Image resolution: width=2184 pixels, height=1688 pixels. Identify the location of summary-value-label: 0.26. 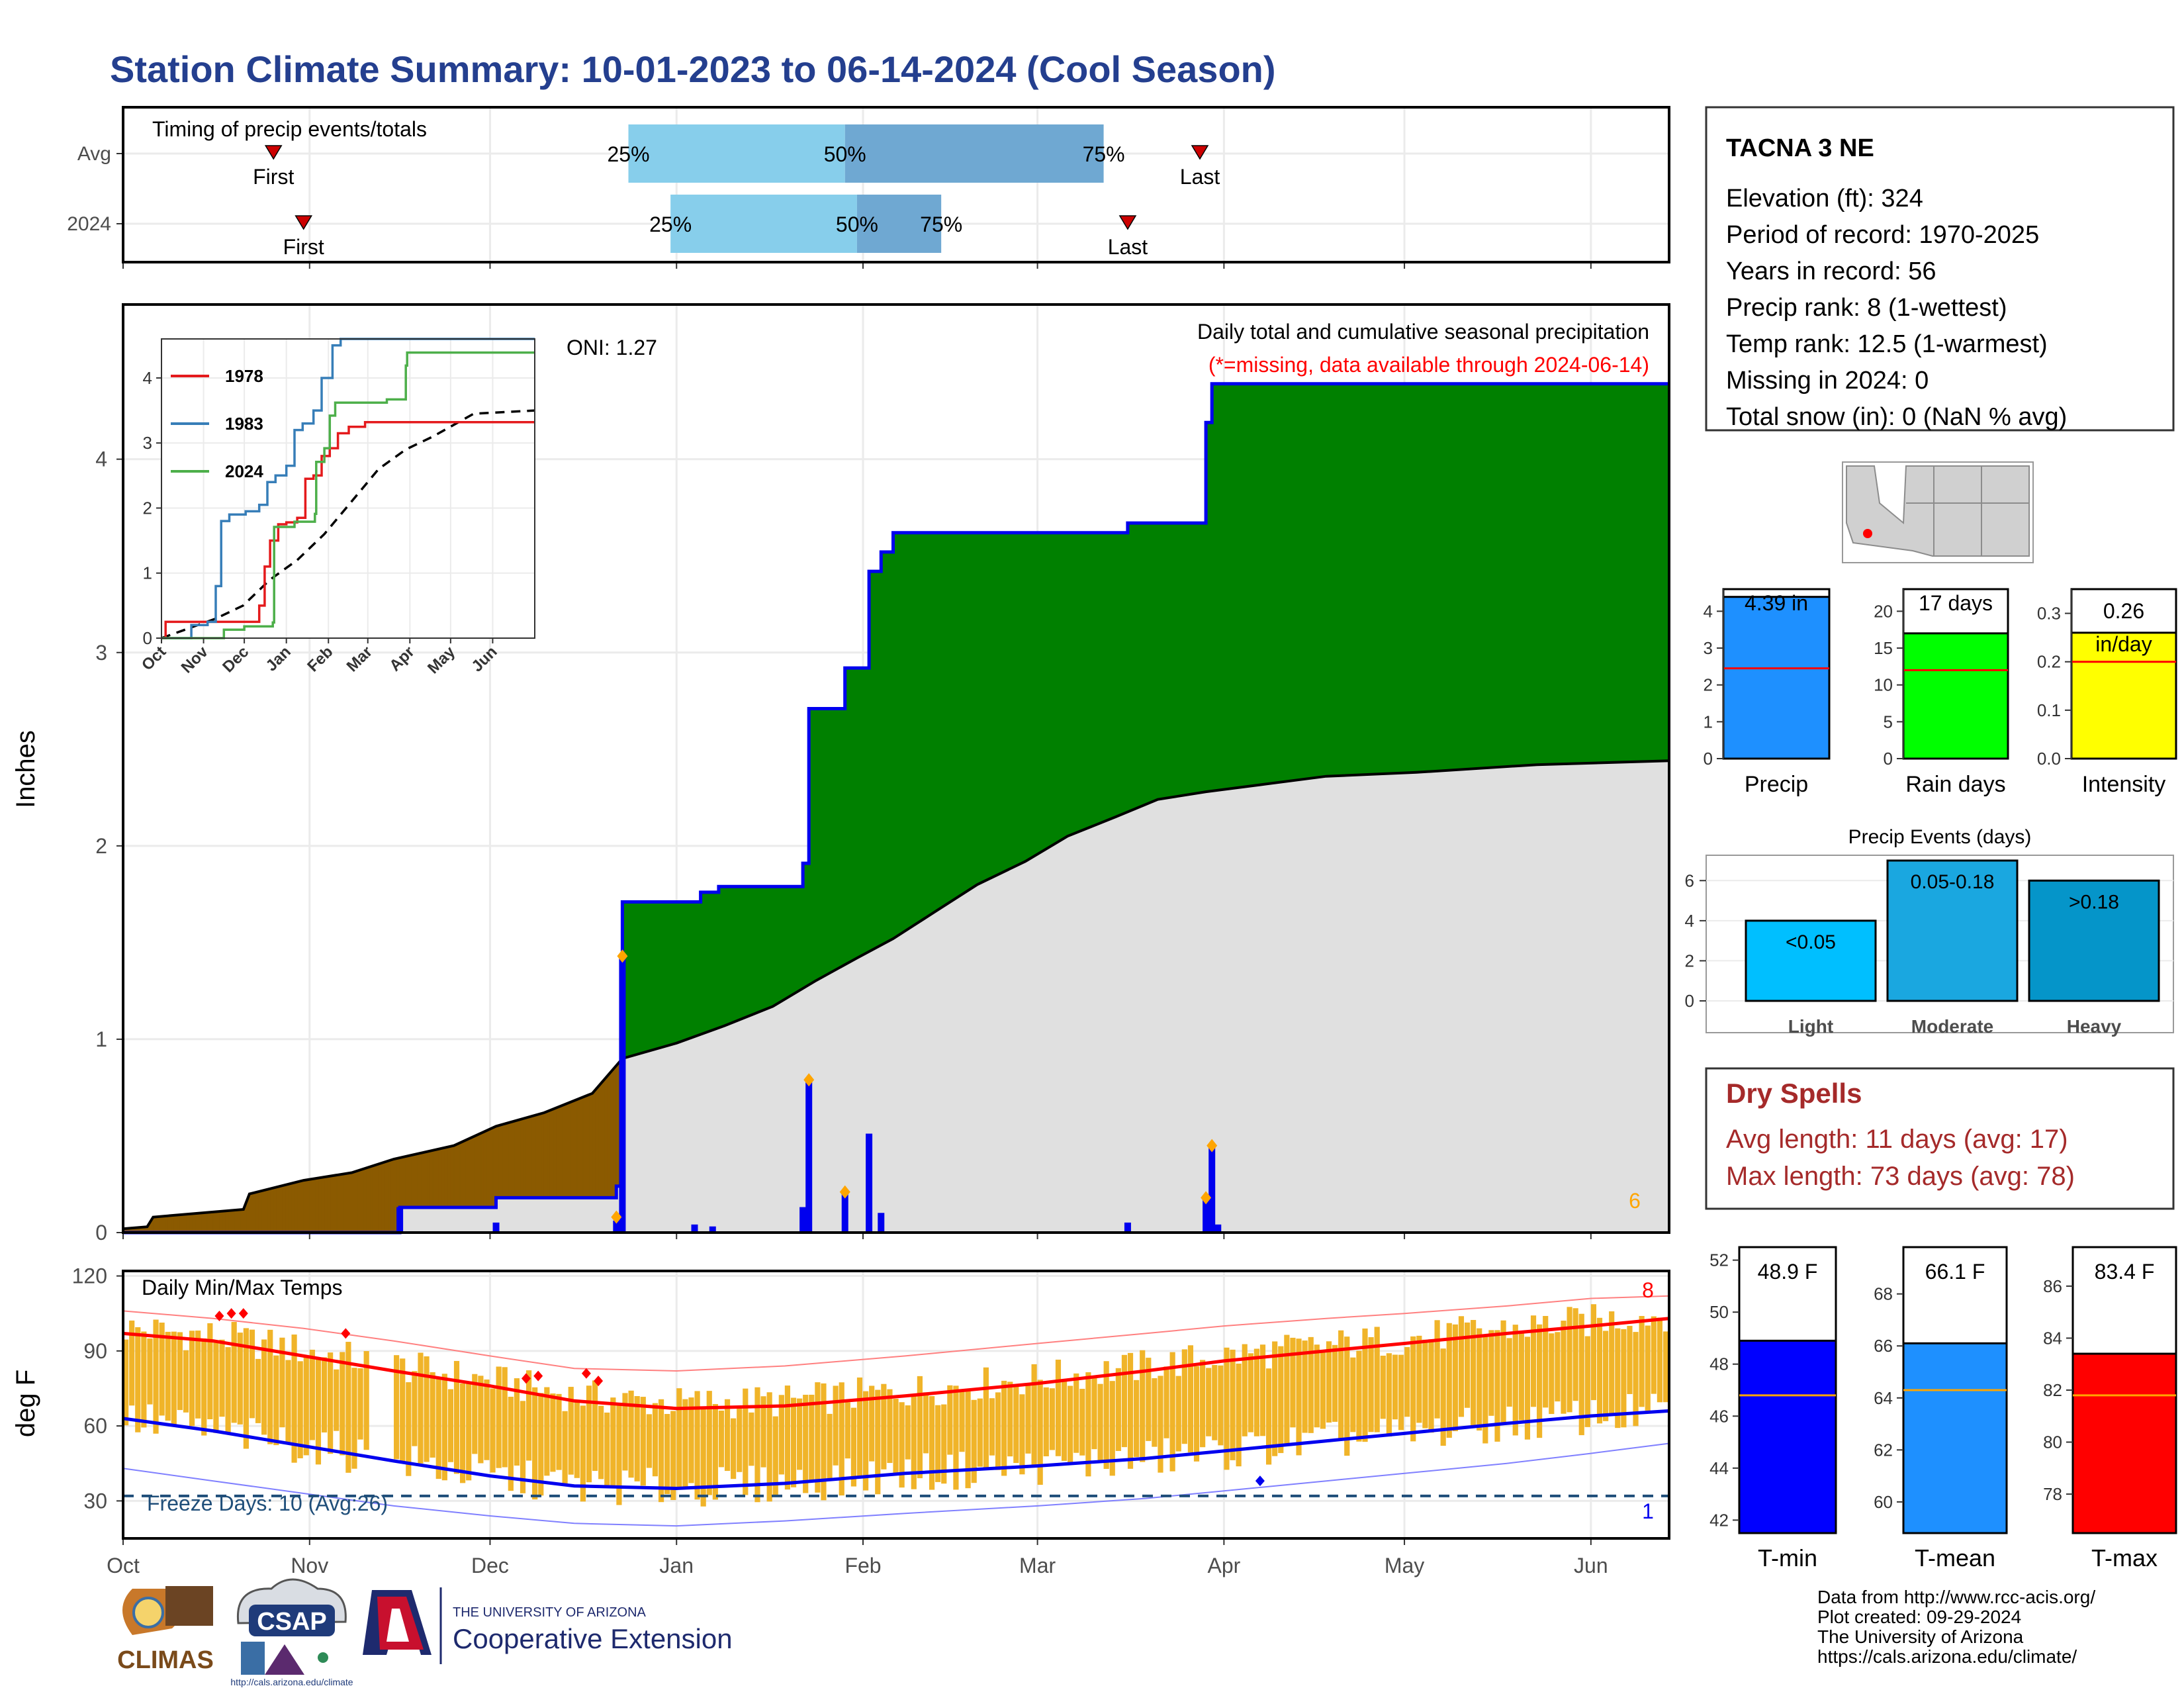
(2123, 611).